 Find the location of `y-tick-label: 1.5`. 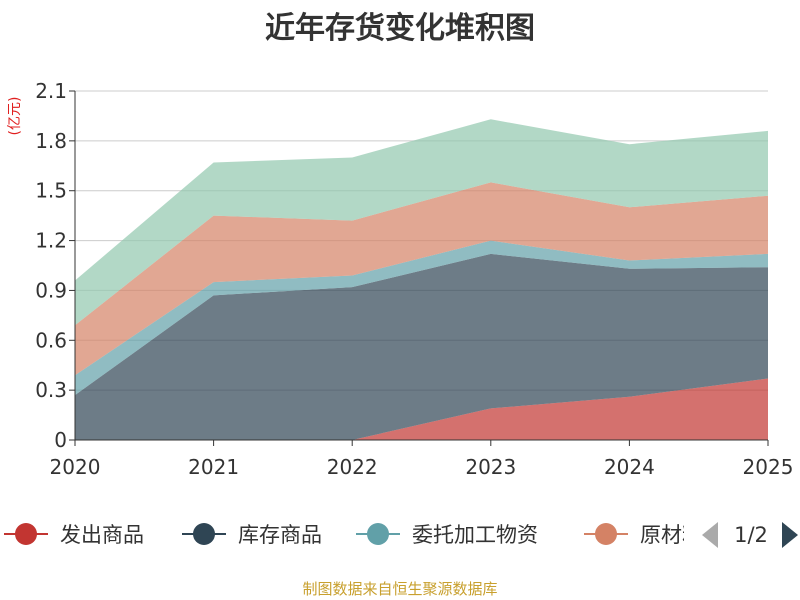

y-tick-label: 1.5 is located at coordinates (51, 191).